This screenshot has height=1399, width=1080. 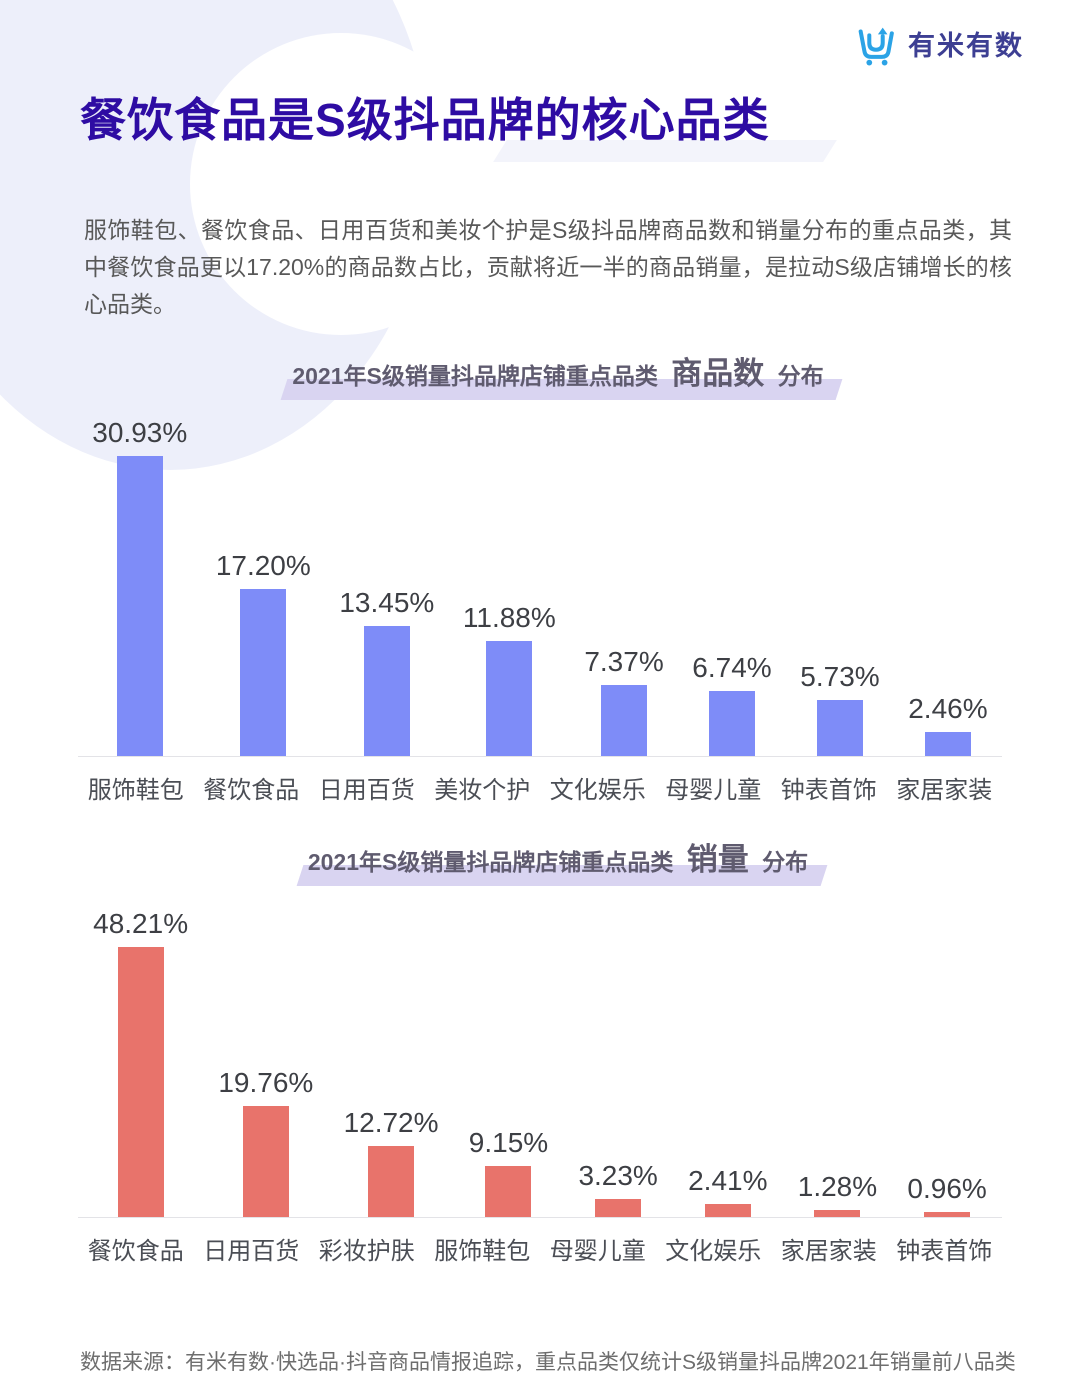 What do you see at coordinates (141, 923) in the screenshot?
I see `bar-value-label: 48.21%` at bounding box center [141, 923].